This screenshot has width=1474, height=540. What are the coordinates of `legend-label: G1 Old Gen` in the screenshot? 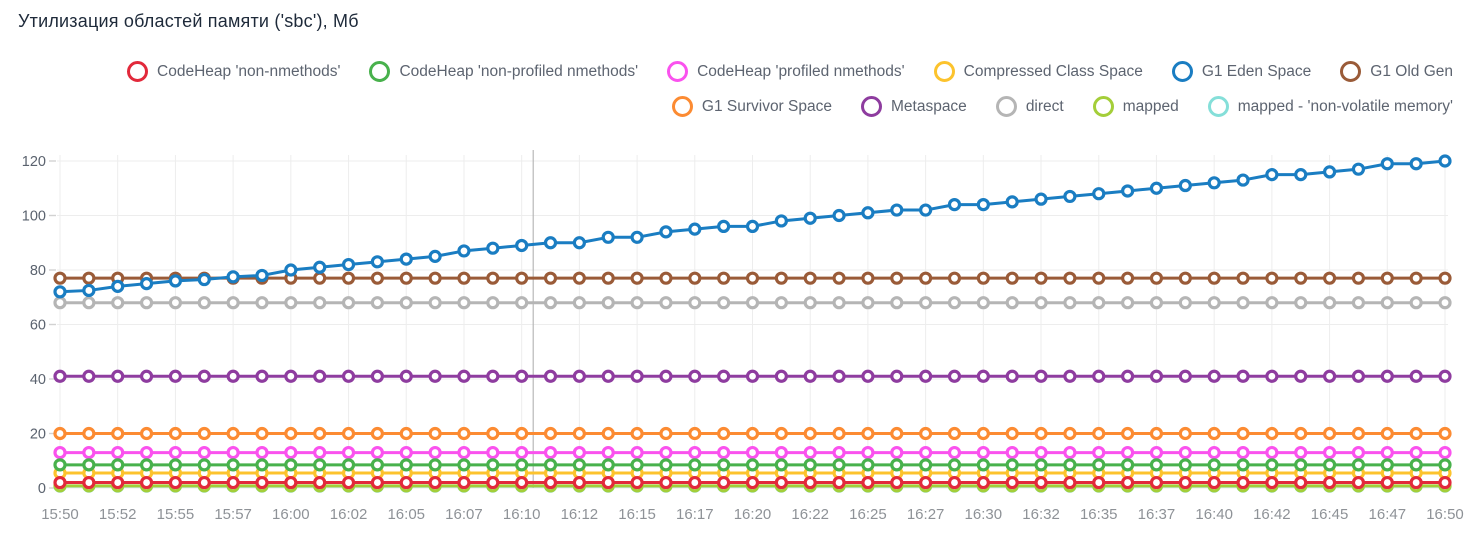 It's located at (1411, 71).